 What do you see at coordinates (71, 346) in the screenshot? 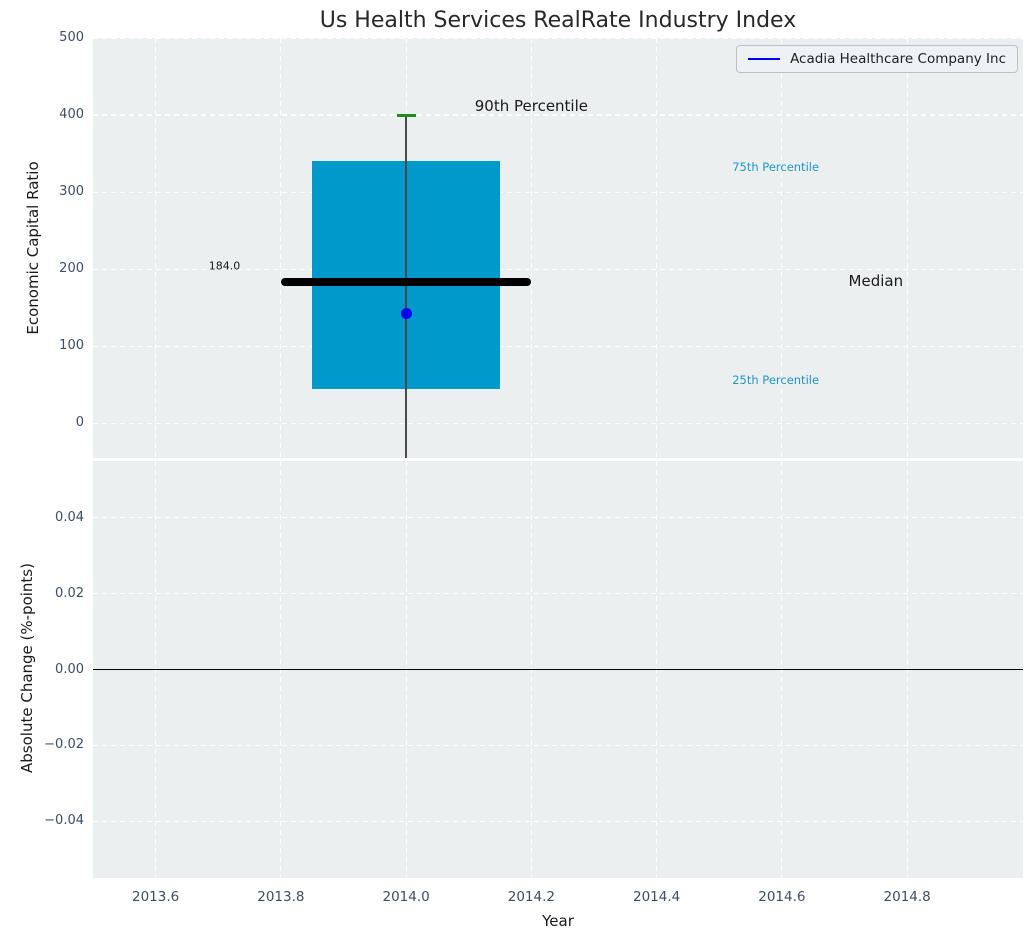
I see `y-tick-label: 100` at bounding box center [71, 346].